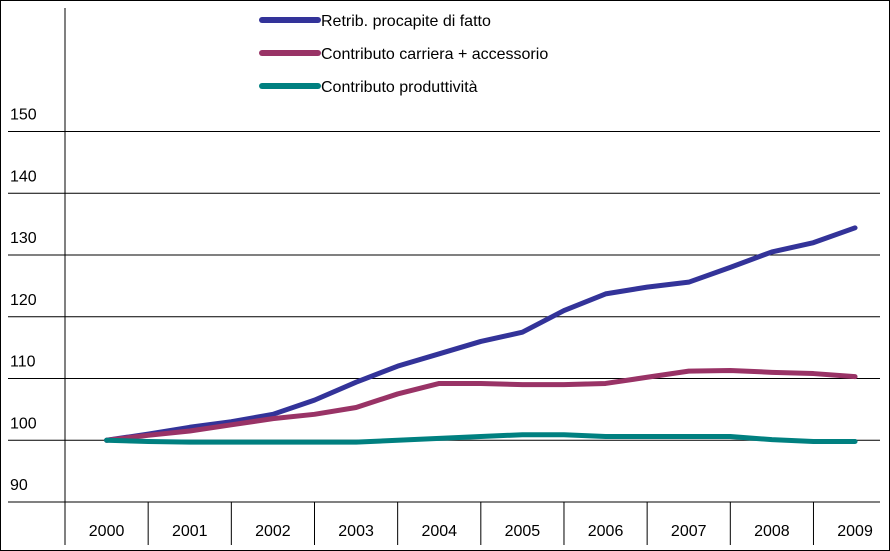 The height and width of the screenshot is (551, 890). I want to click on x-tick-label: 2001, so click(190, 531).